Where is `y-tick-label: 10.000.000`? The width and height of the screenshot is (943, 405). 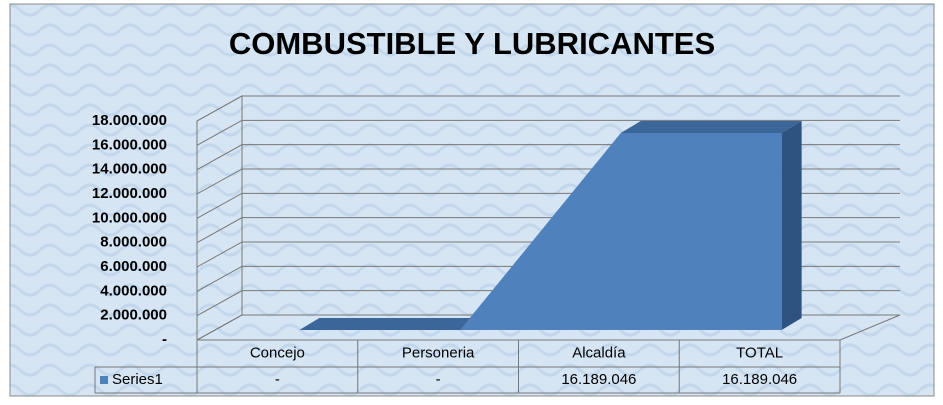 y-tick-label: 10.000.000 is located at coordinates (129, 217).